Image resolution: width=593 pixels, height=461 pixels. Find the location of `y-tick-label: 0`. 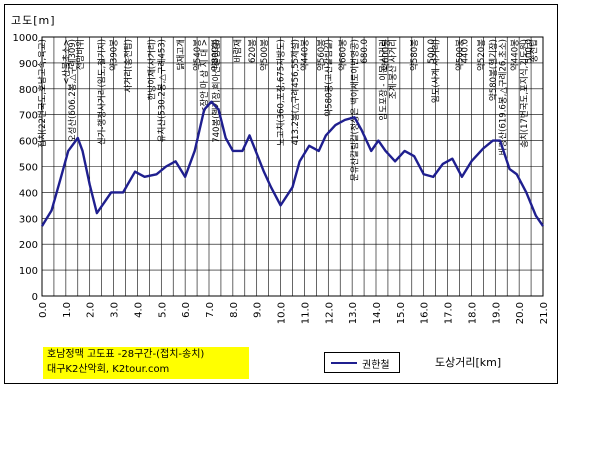

y-tick-label: 0 is located at coordinates (35, 297).